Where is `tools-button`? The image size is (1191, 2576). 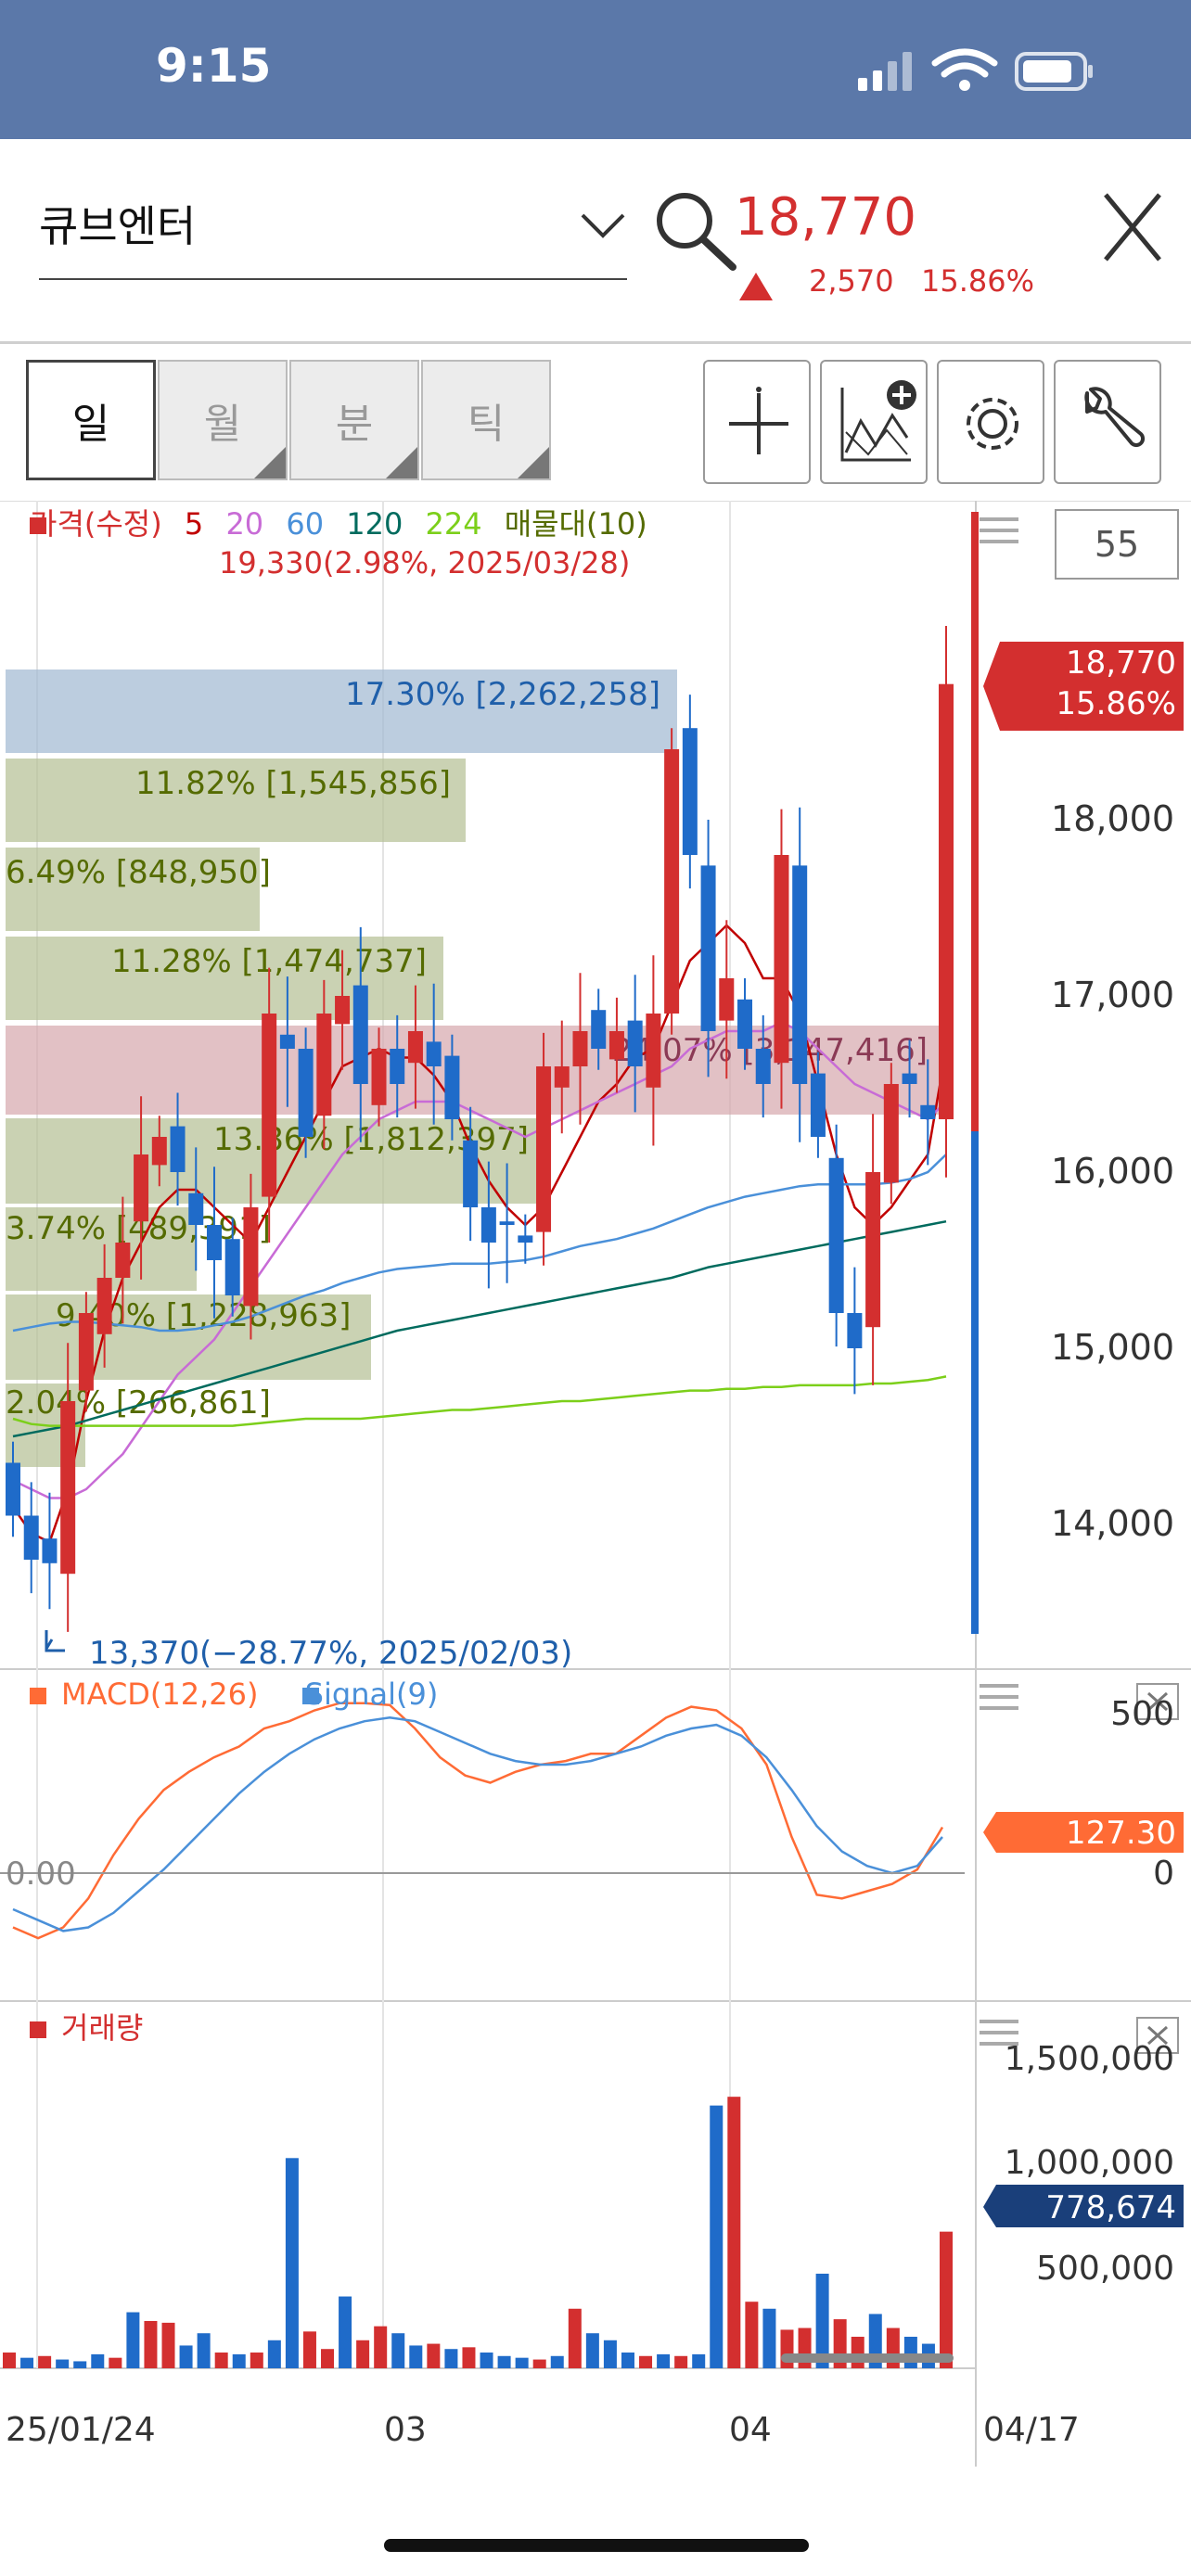 tools-button is located at coordinates (1107, 422).